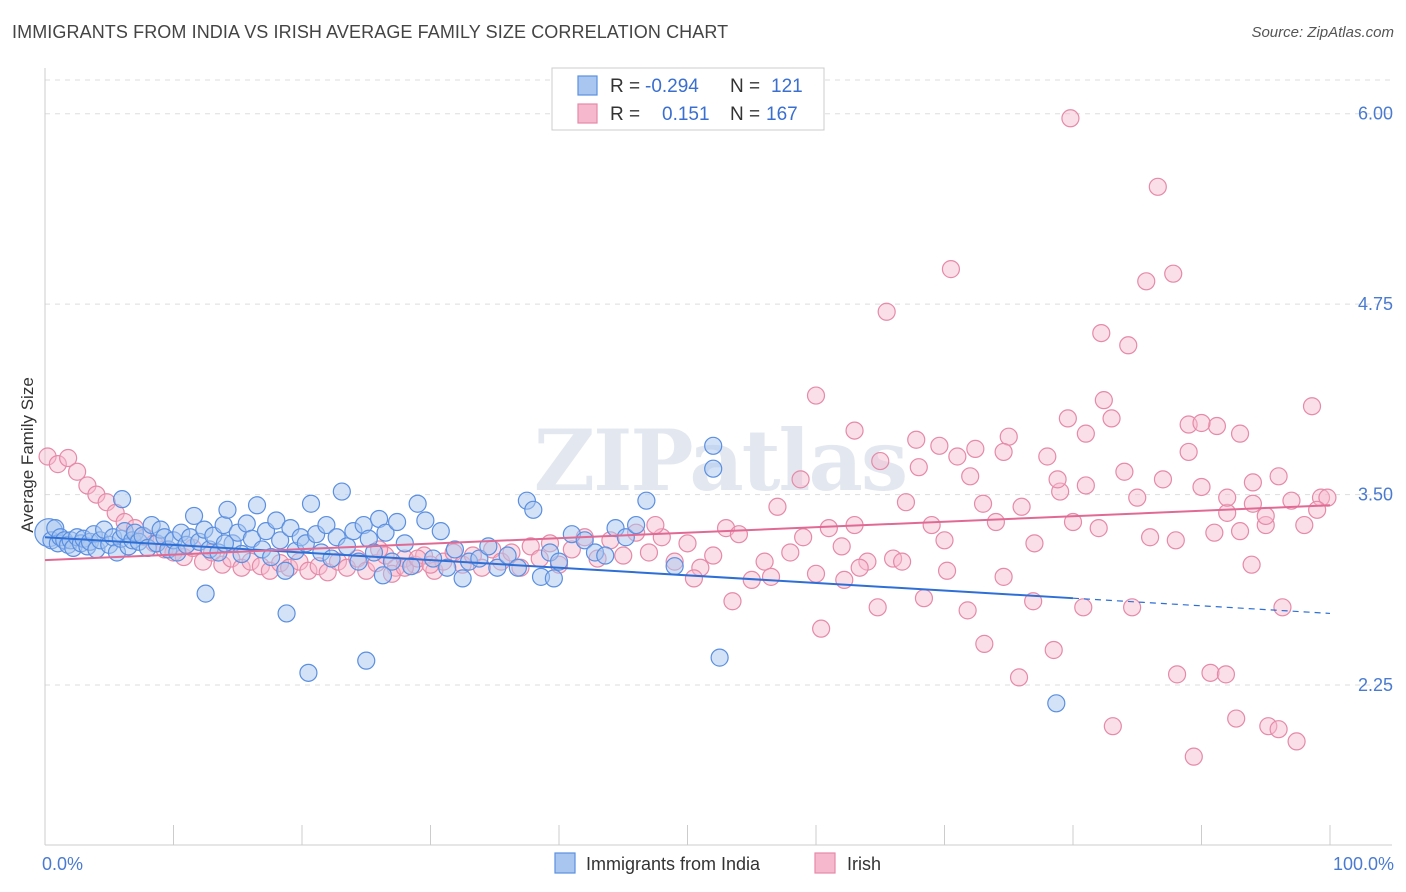  What do you see at coordinates (27, 455) in the screenshot?
I see `y-axis-label: Average Family Size` at bounding box center [27, 455].